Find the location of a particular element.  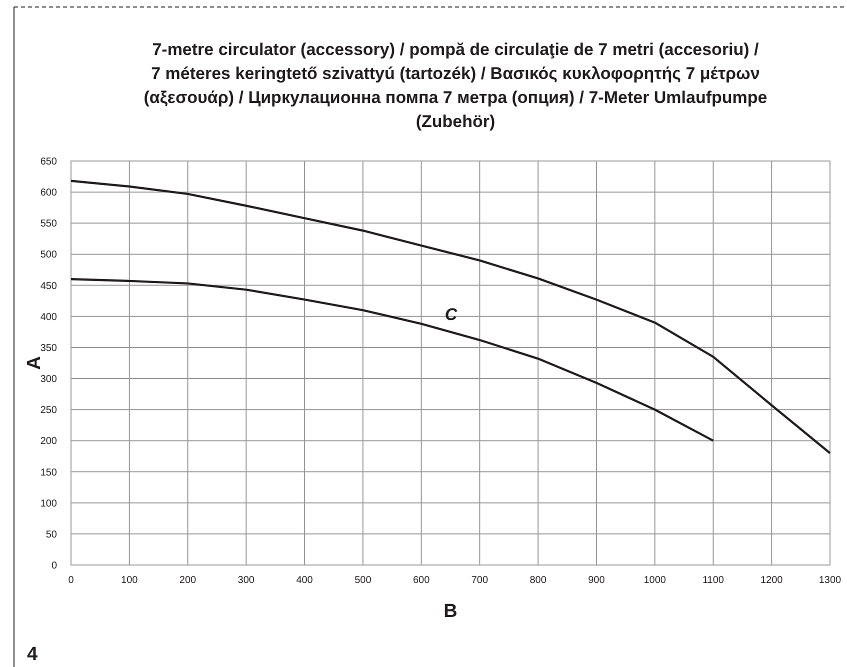

x-axis-title: B is located at coordinates (451, 611).